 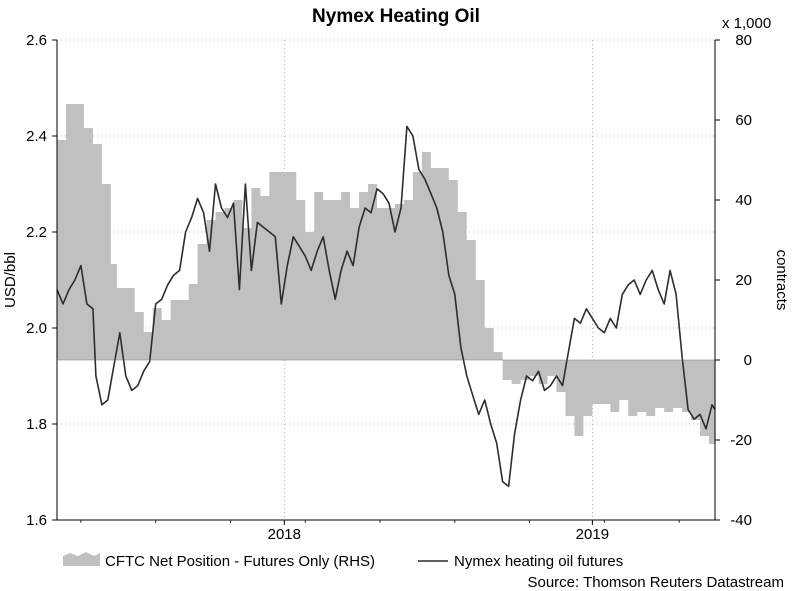 What do you see at coordinates (240, 561) in the screenshot?
I see `legend-label-area: CFTC Net Position - Futures Only (RHS)` at bounding box center [240, 561].